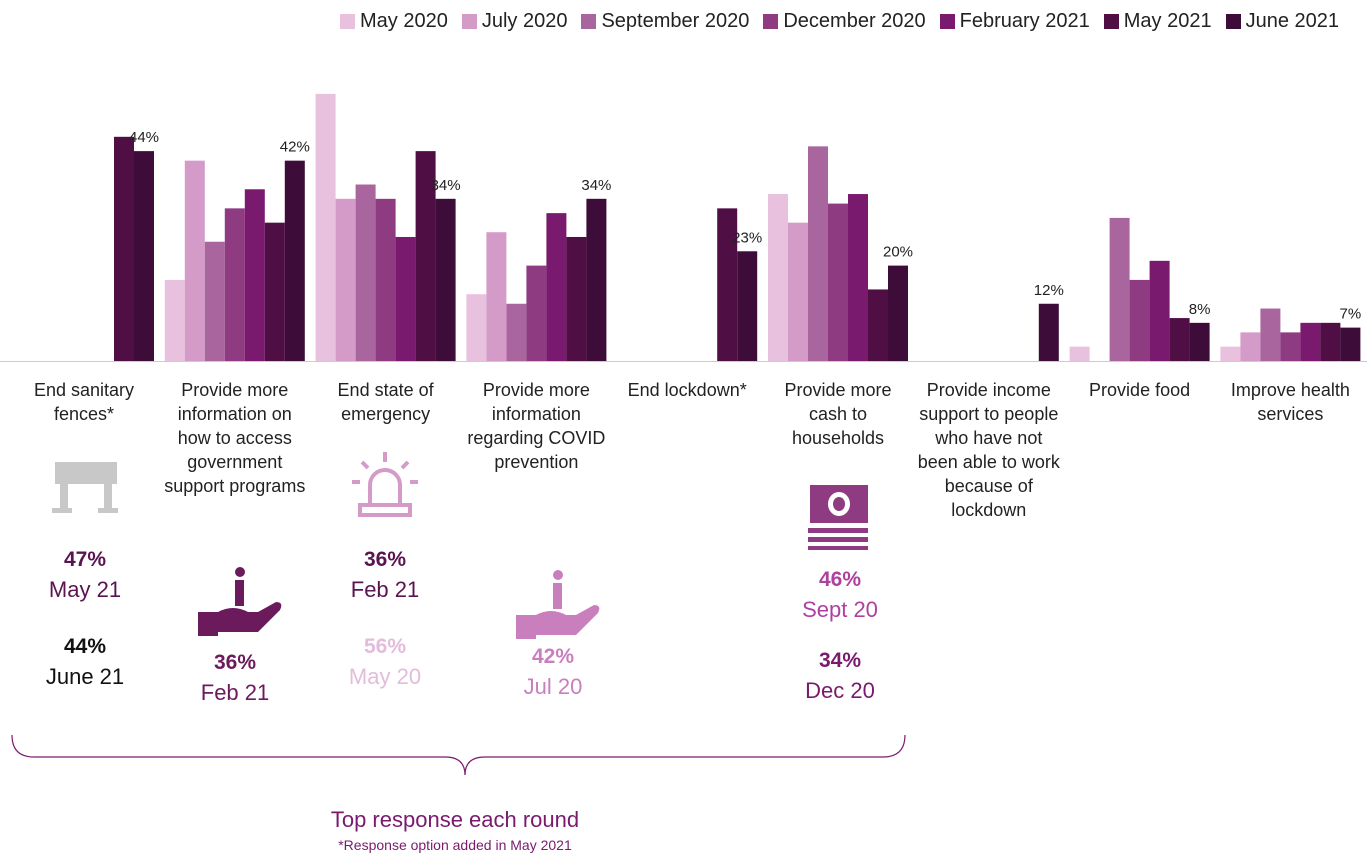 The height and width of the screenshot is (854, 1367). I want to click on annotation: 44% June 21, so click(85, 662).